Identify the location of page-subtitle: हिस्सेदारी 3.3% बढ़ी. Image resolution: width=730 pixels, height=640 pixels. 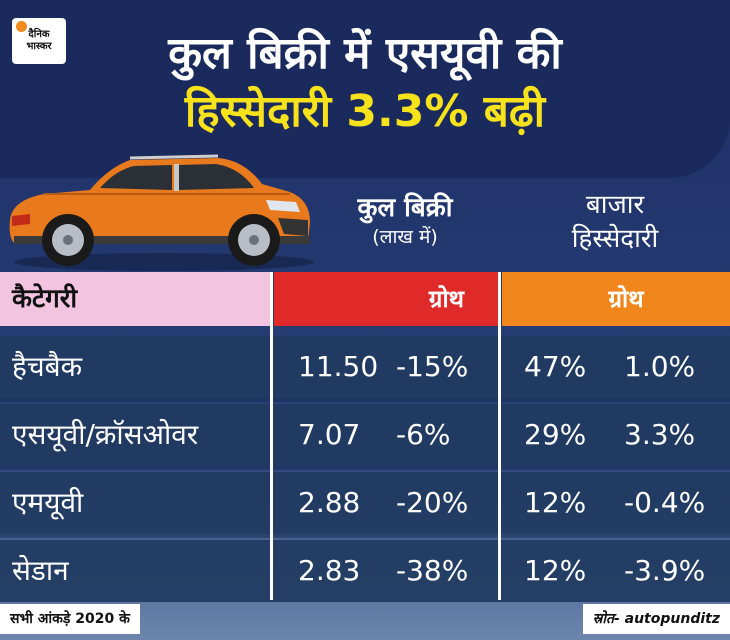
(365, 111).